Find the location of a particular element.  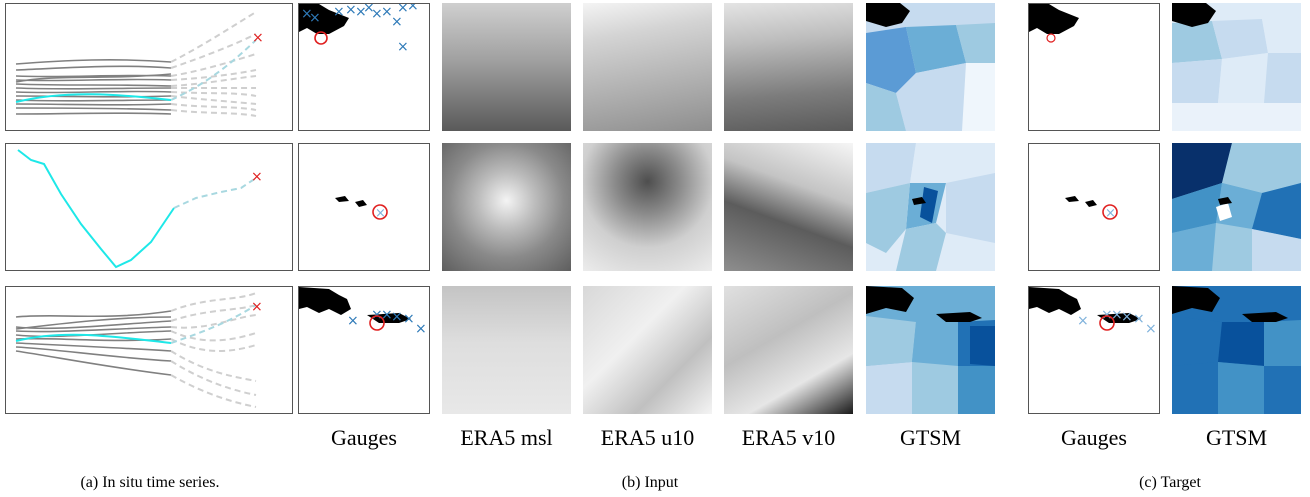

gauges-target-row1 is located at coordinates (1094, 67).